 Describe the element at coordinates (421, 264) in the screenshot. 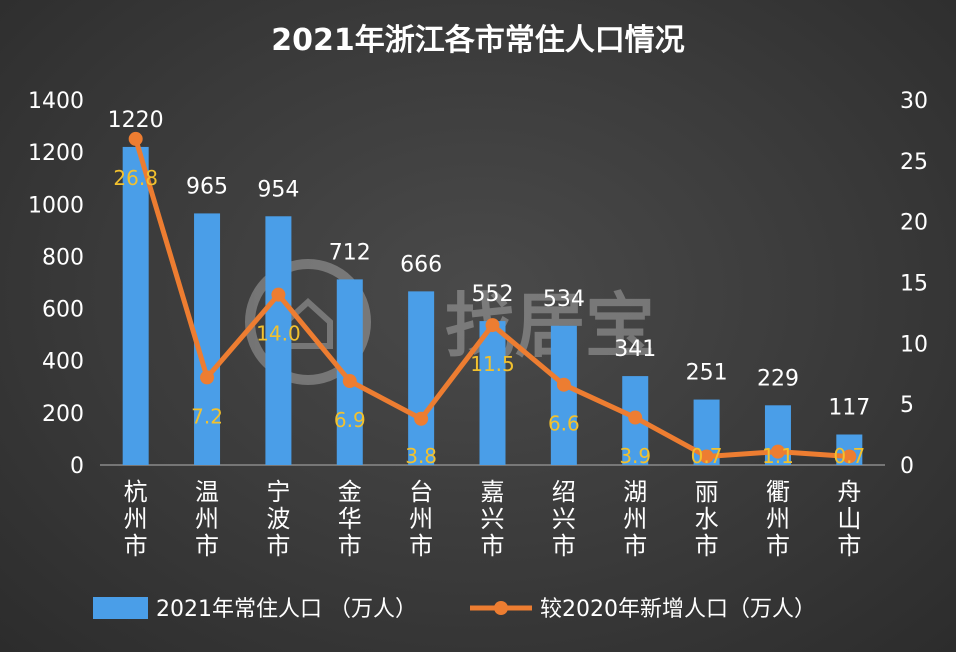

I see `bar-value-label: 666` at that location.